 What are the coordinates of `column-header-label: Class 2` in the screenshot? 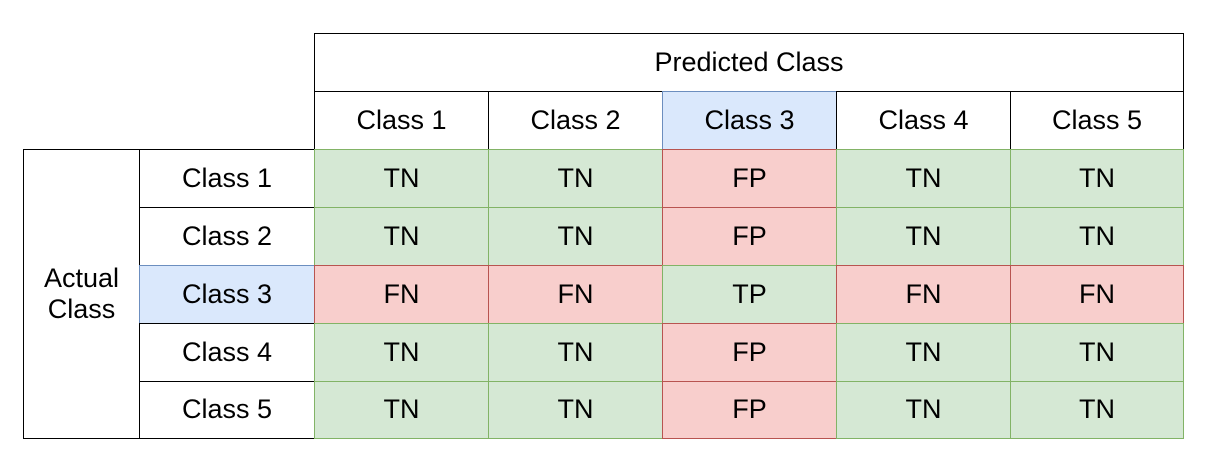 It's located at (575, 119).